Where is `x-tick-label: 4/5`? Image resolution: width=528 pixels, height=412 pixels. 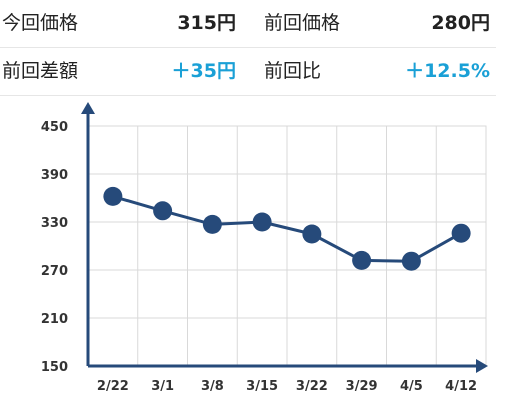
x-tick-label: 4/5 is located at coordinates (411, 386).